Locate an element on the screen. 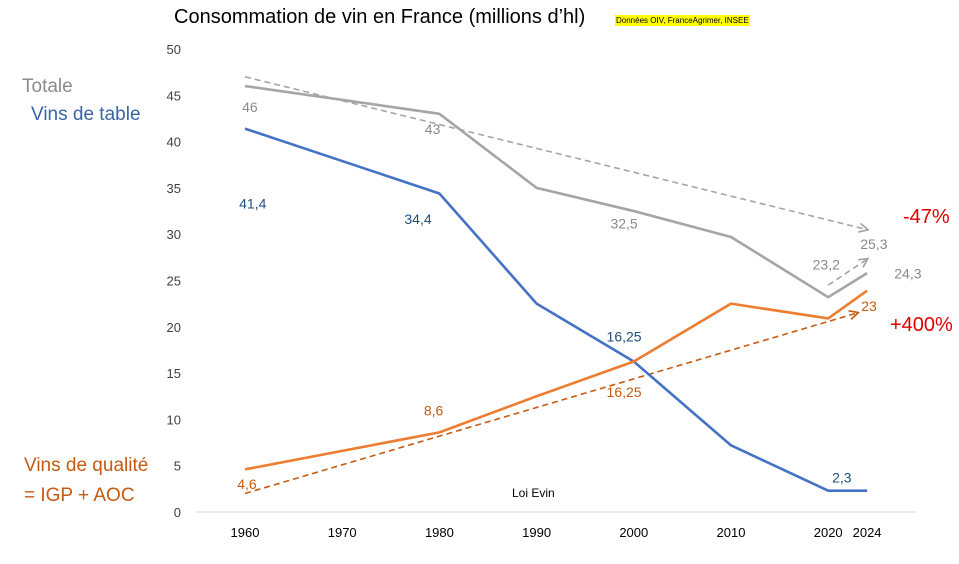  data-label-2: 32,5 is located at coordinates (623, 224).